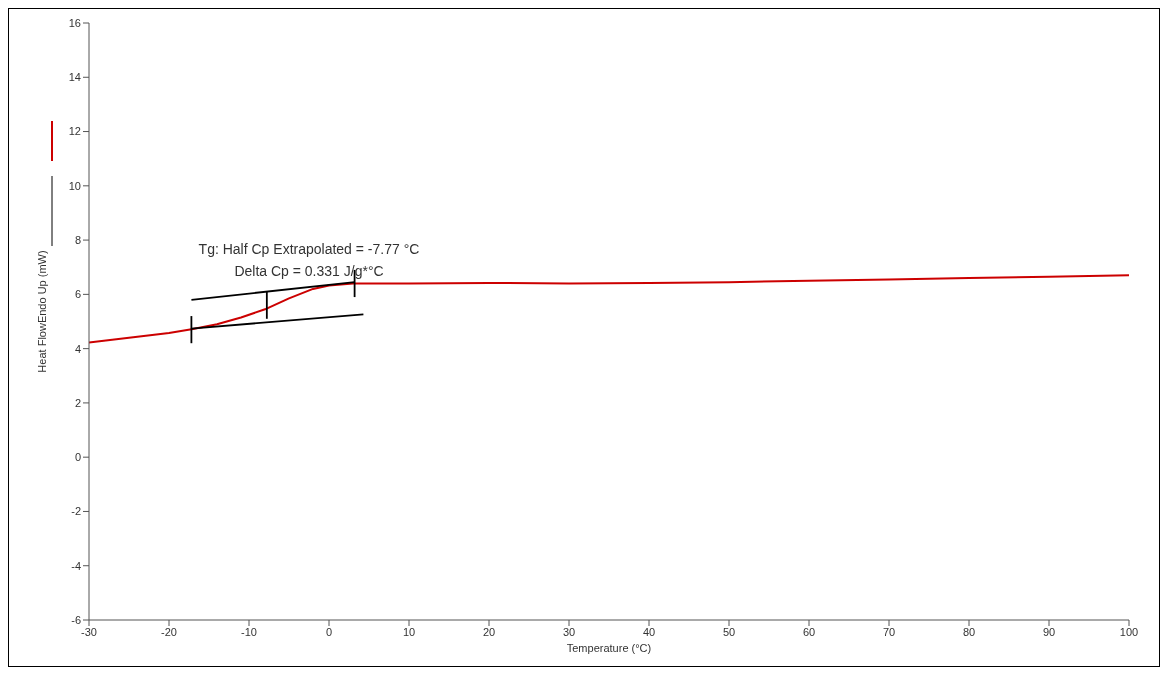 This screenshot has width=1166, height=673. What do you see at coordinates (74, 77) in the screenshot?
I see `y-tick-label: 14` at bounding box center [74, 77].